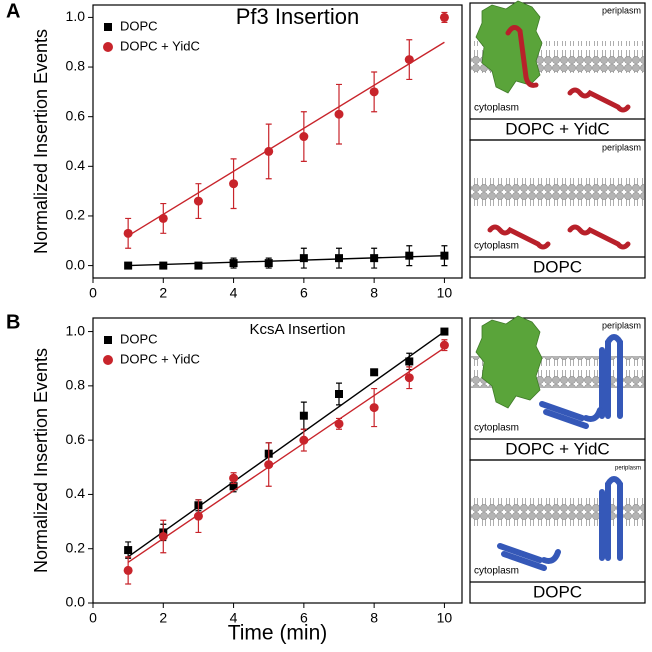  What do you see at coordinates (557, 194) in the screenshot?
I see `membrane` at bounding box center [557, 194].